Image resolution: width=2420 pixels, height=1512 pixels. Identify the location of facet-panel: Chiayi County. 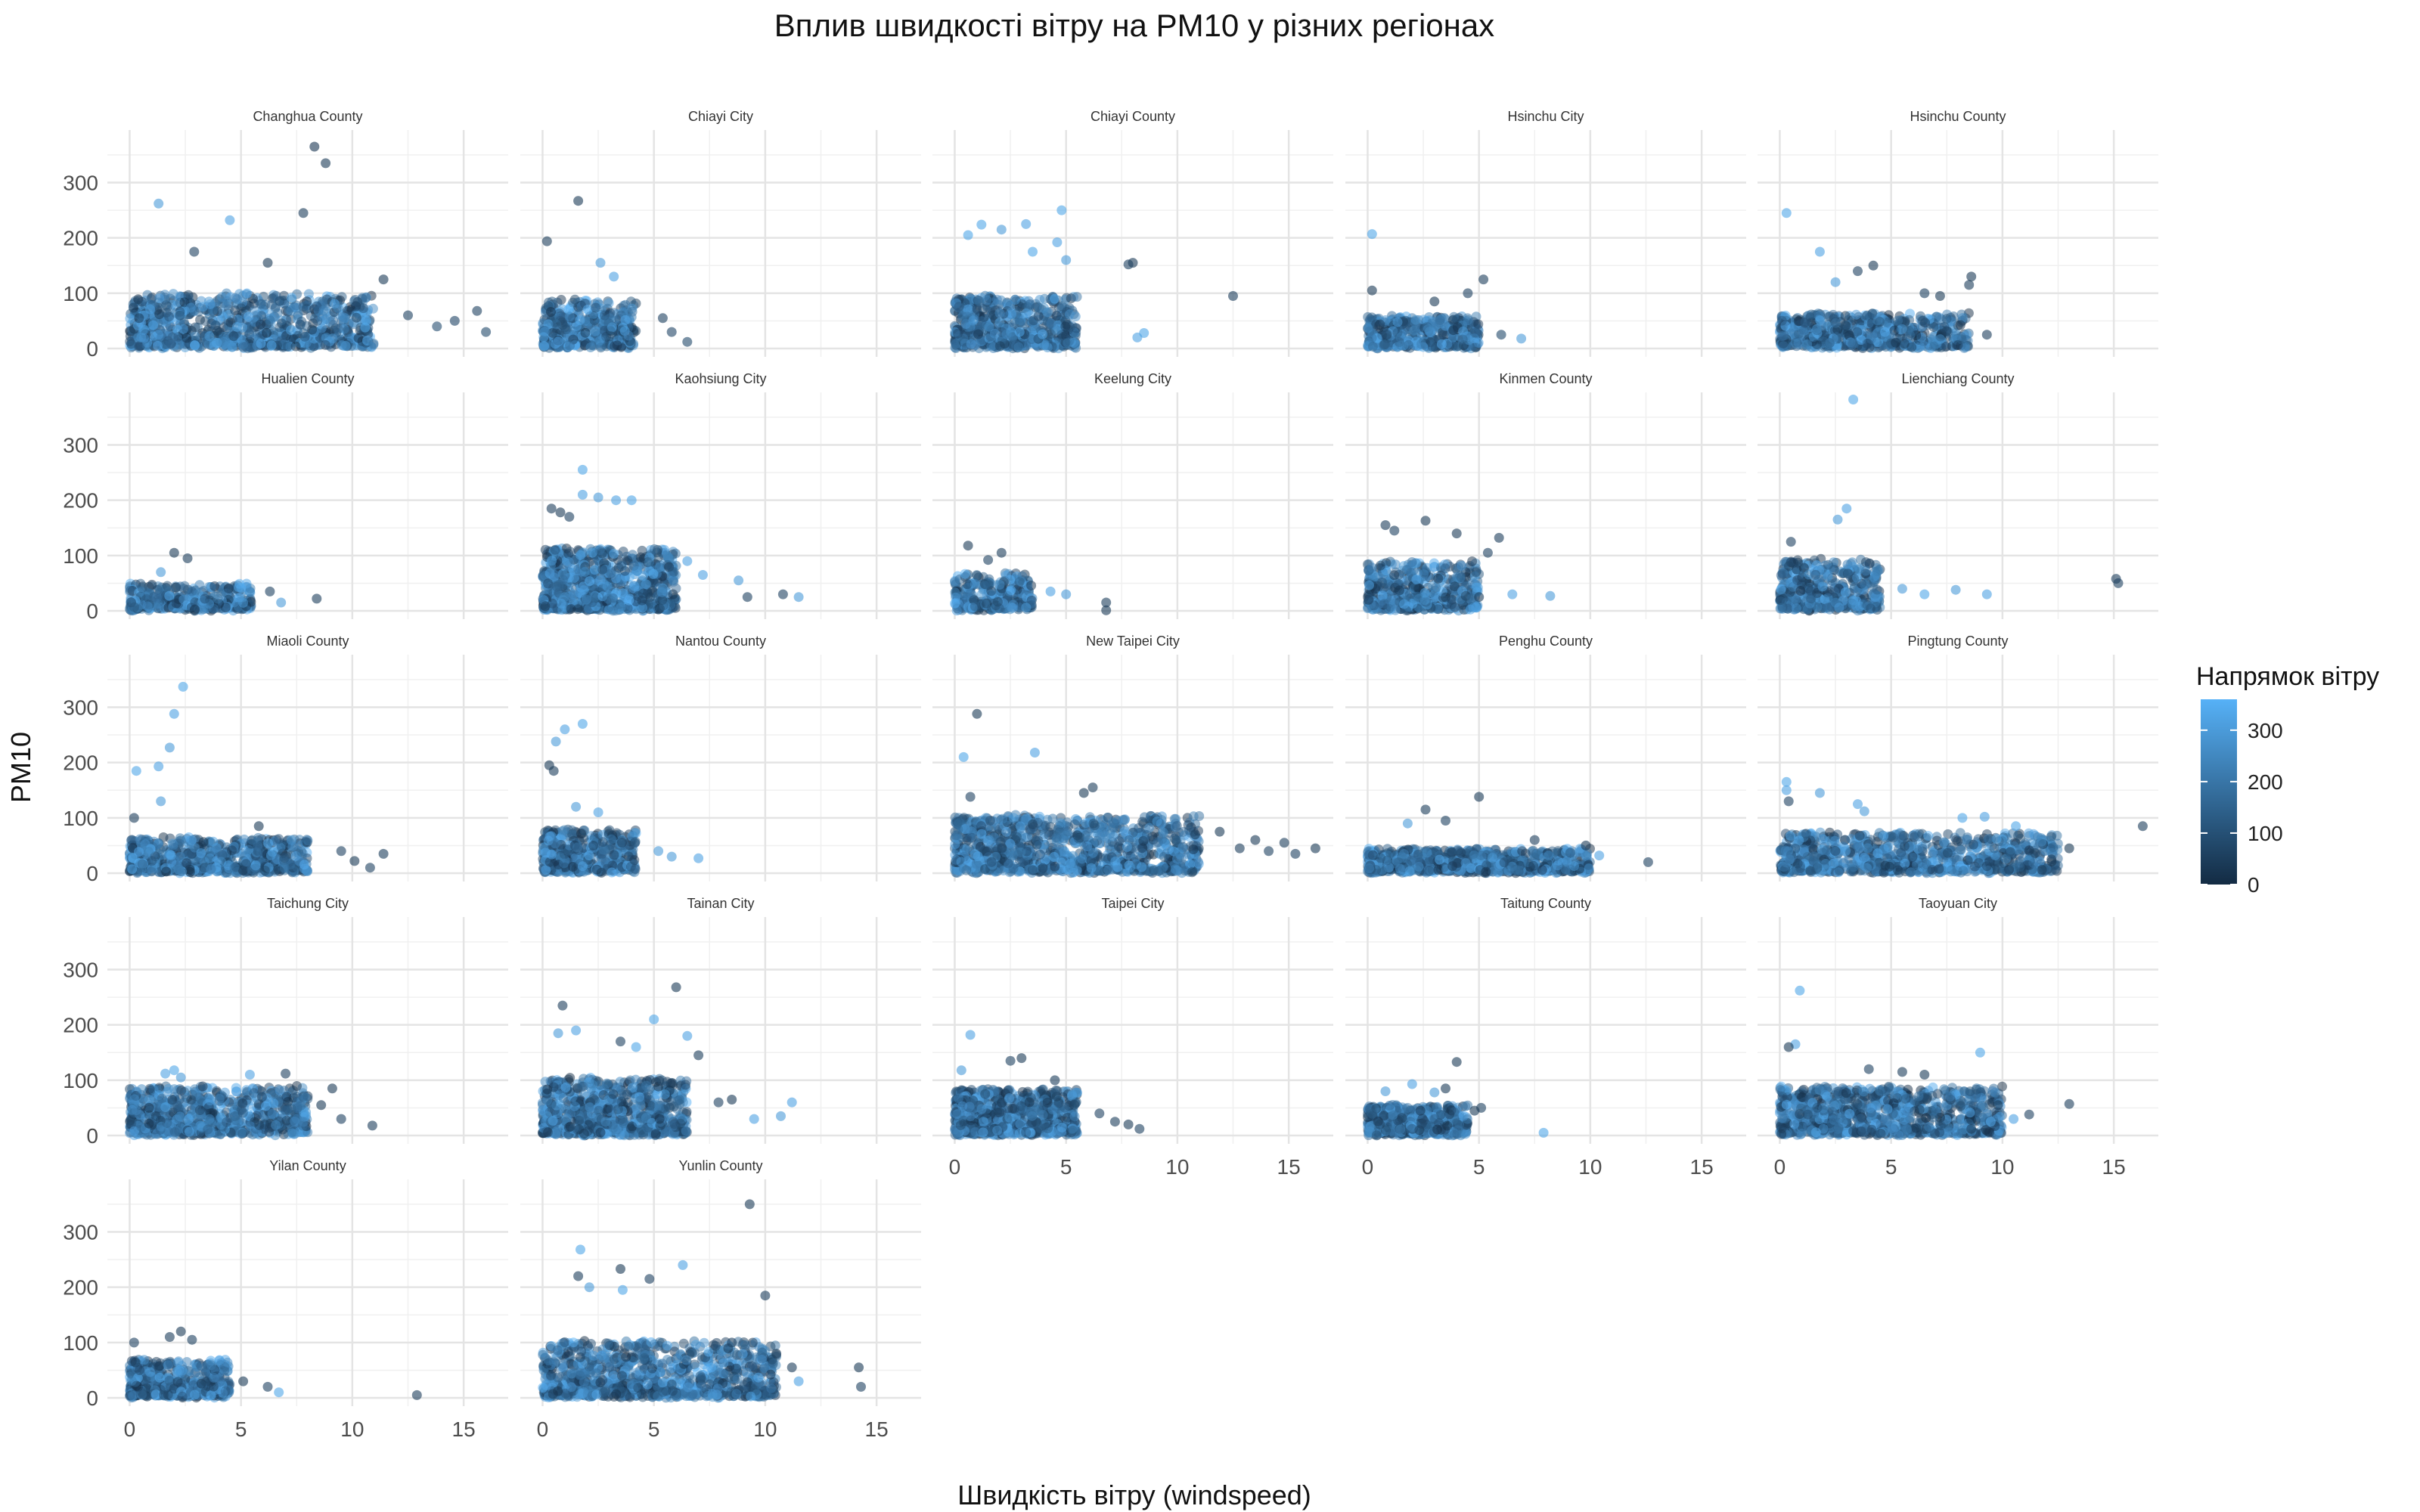
(1132, 233).